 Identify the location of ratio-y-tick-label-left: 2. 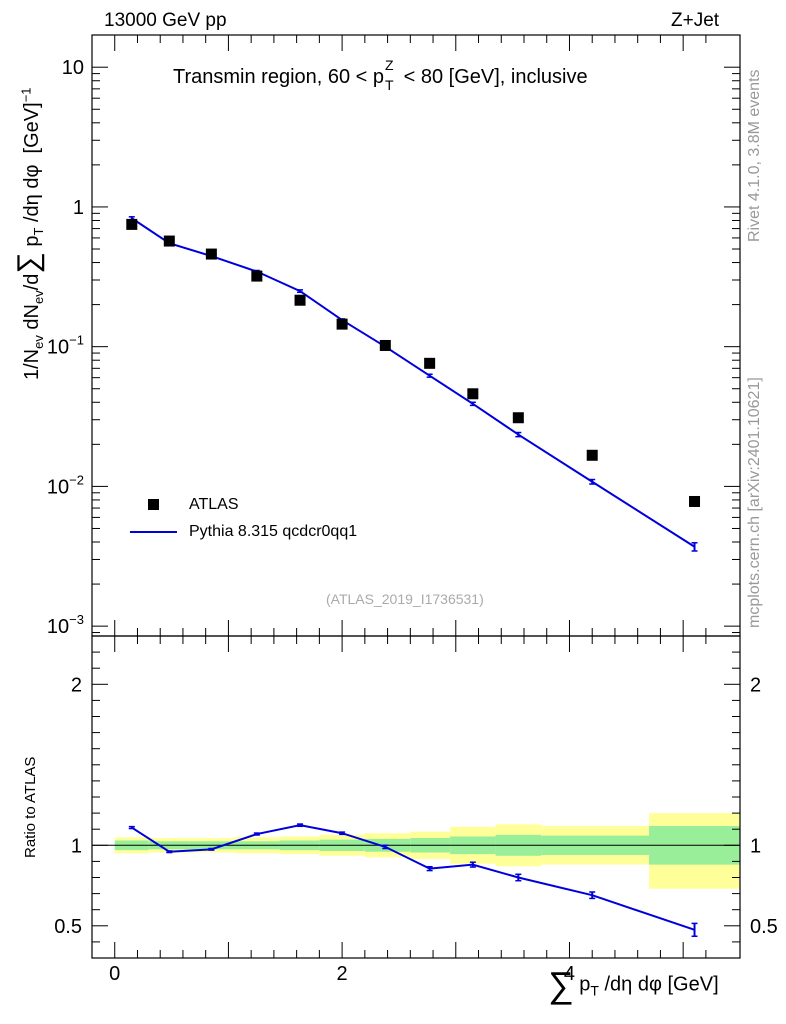
(76, 685).